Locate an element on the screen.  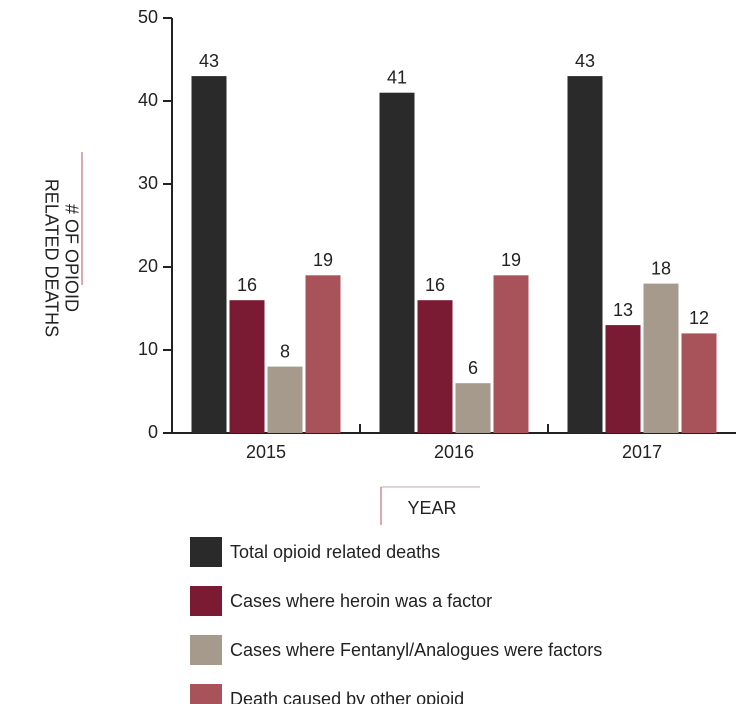
value-label: 6 is located at coordinates (473, 368).